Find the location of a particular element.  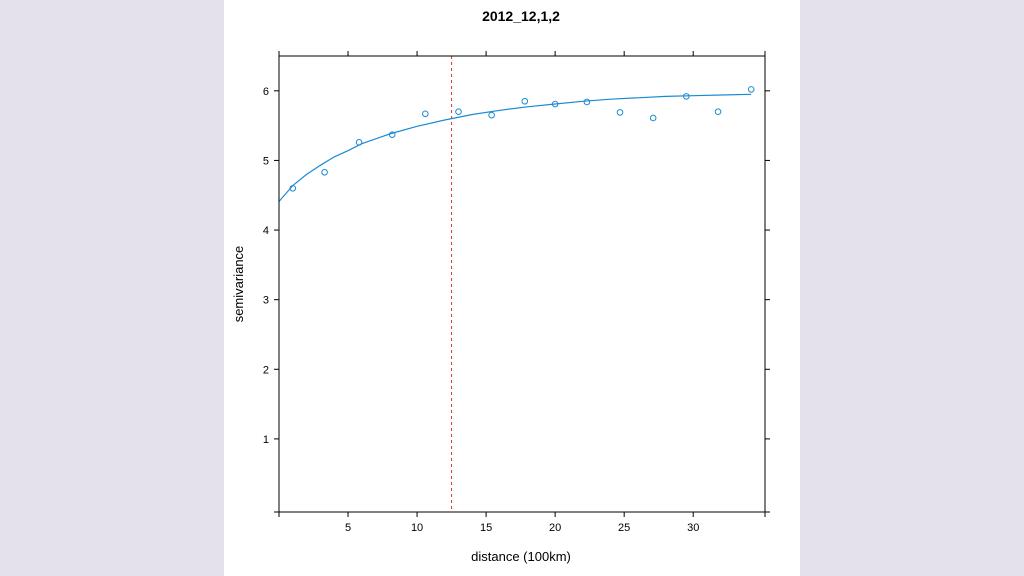

x-axis-label: distance (100km) is located at coordinates (521, 556).